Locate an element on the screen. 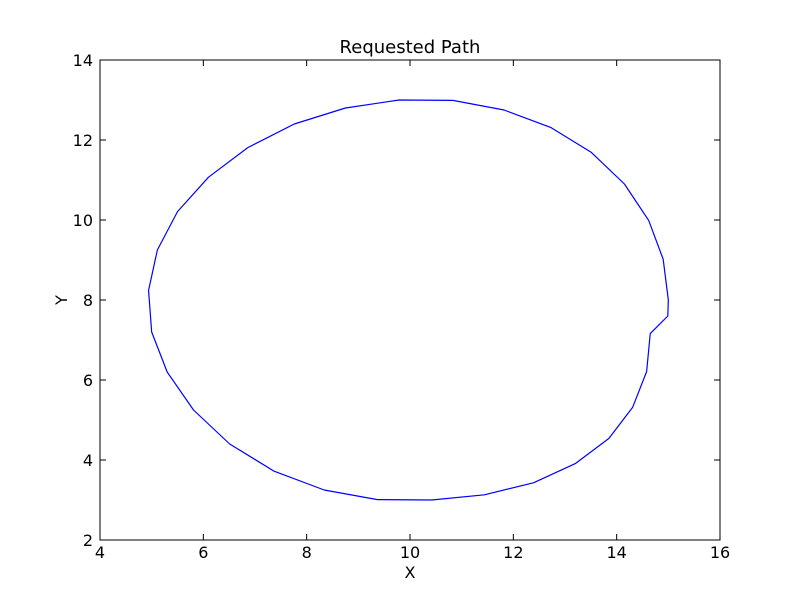  y-tick-label: 12 is located at coordinates (83, 140).